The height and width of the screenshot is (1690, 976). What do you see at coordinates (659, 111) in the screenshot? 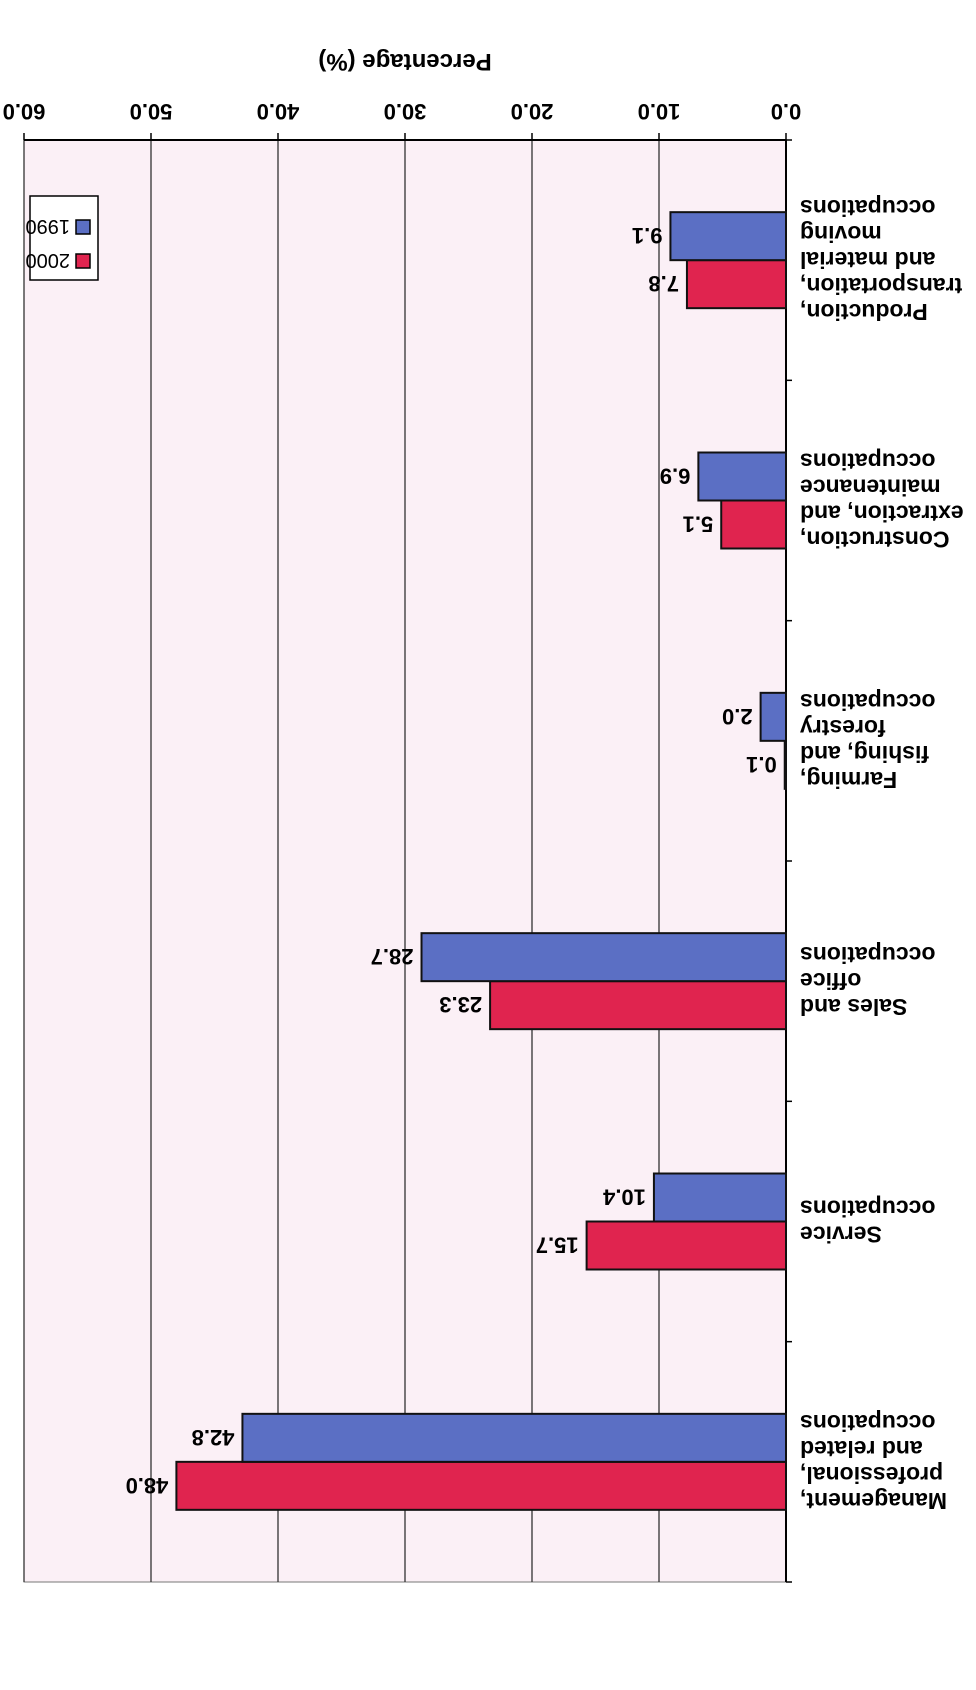
I see `x-tick-label: 10.0` at bounding box center [659, 111].